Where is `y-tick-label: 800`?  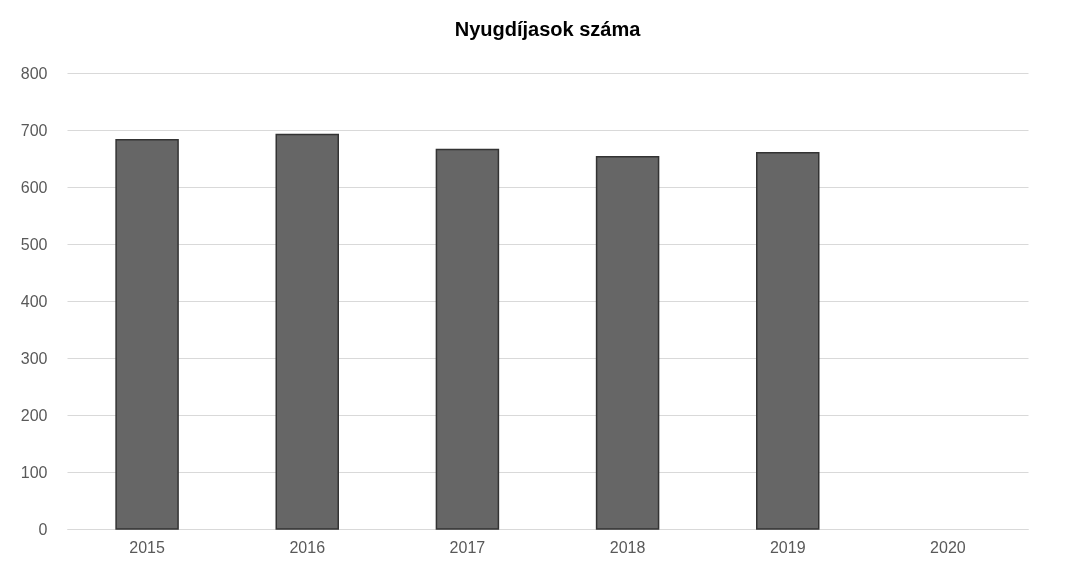 y-tick-label: 800 is located at coordinates (34, 73).